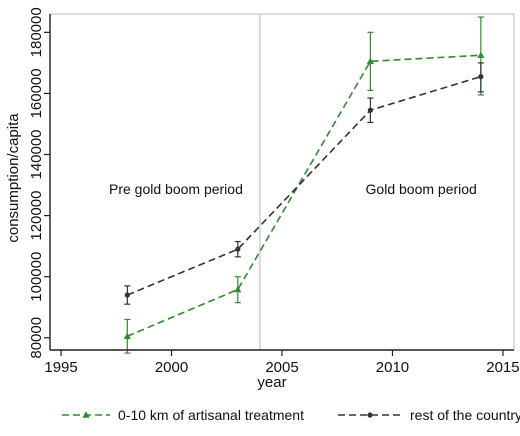 This screenshot has width=520, height=436. I want to click on legend-label: rest of the country, so click(465, 415).